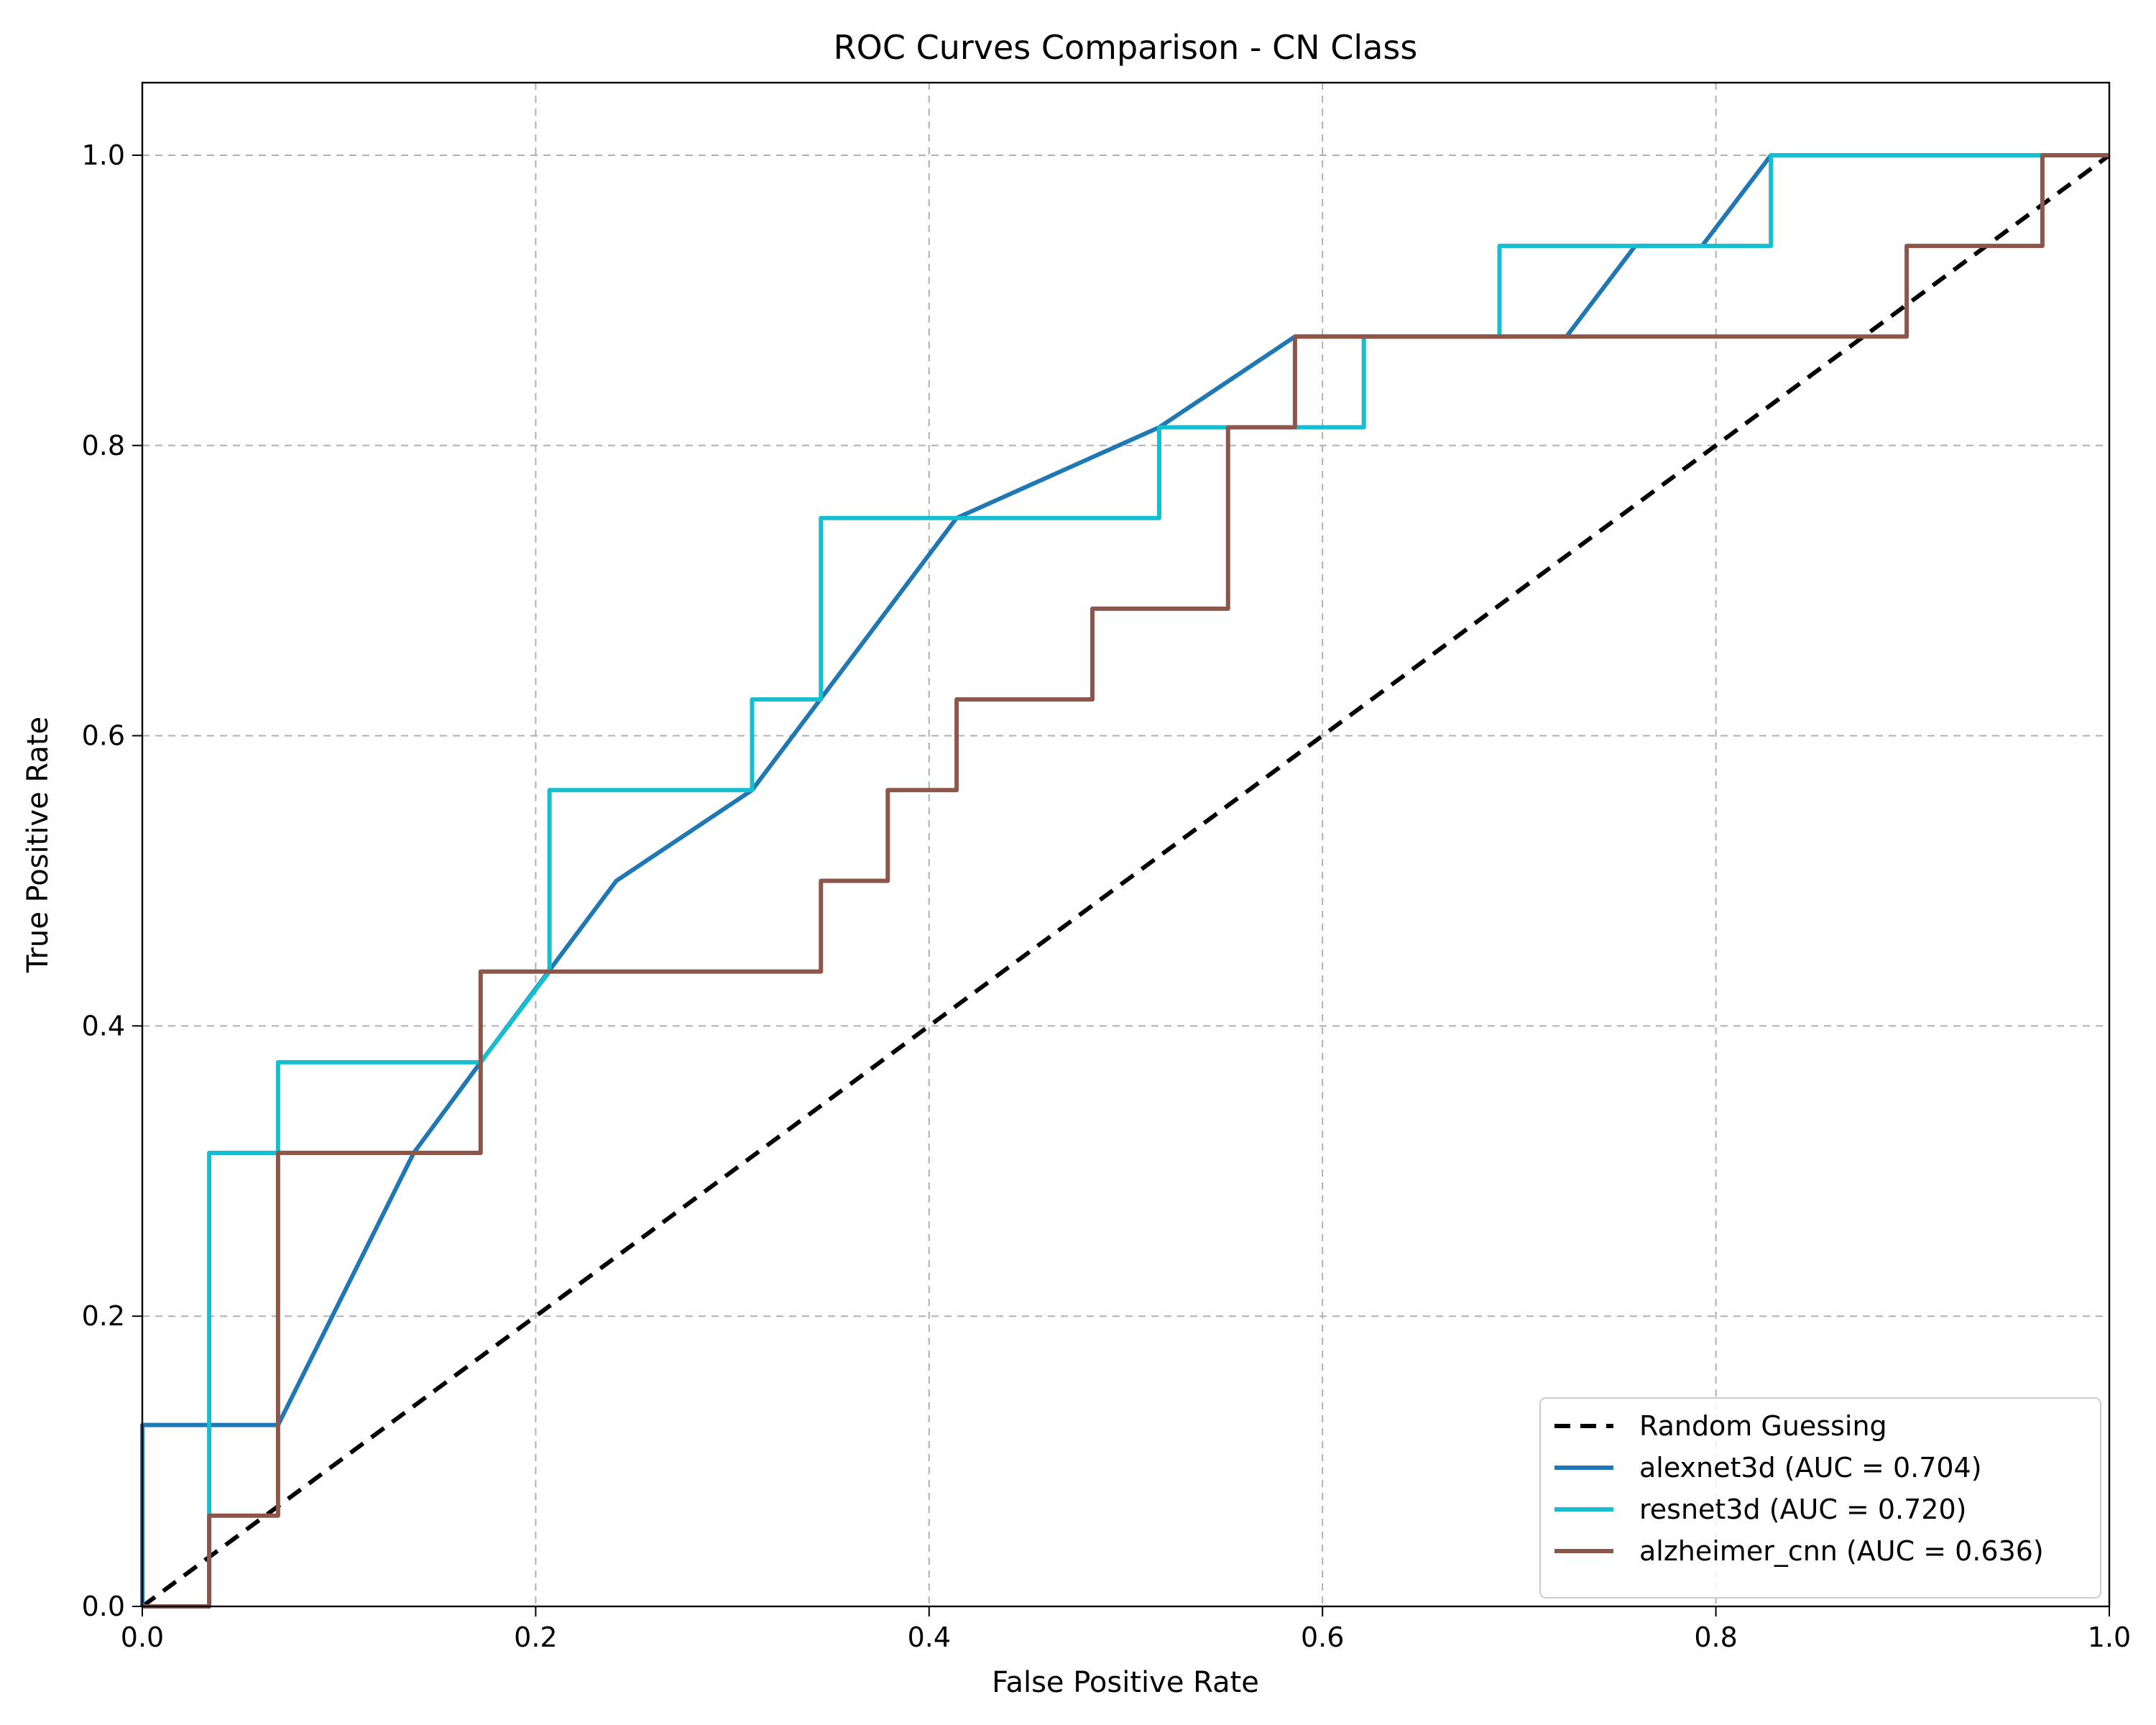  Describe the element at coordinates (103, 1606) in the screenshot. I see `y-tick-label: 0.0` at that location.